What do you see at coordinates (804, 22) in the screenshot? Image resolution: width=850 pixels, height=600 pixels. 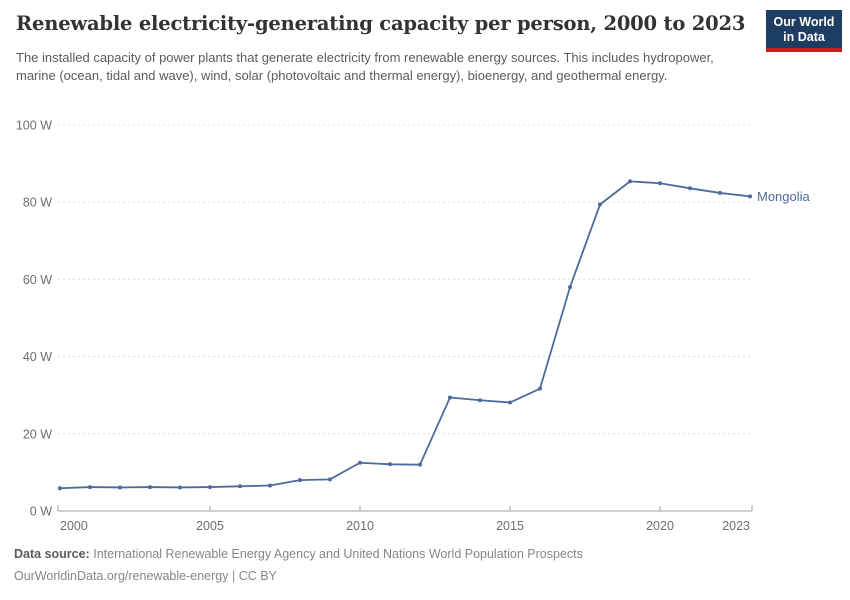 I see `owid-logo-line1: Our World` at bounding box center [804, 22].